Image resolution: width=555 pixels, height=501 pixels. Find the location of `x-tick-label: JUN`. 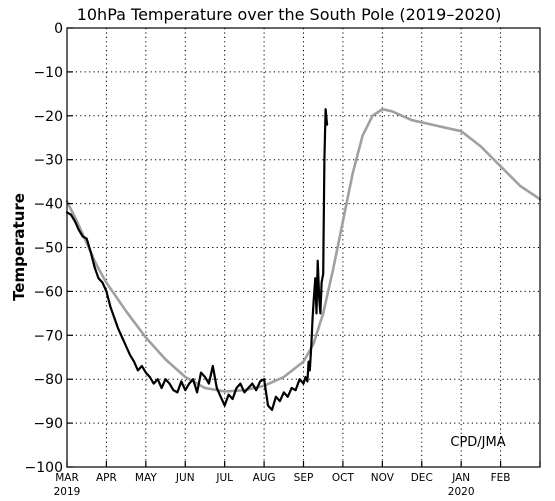

x-tick-label: JUN is located at coordinates (185, 478).